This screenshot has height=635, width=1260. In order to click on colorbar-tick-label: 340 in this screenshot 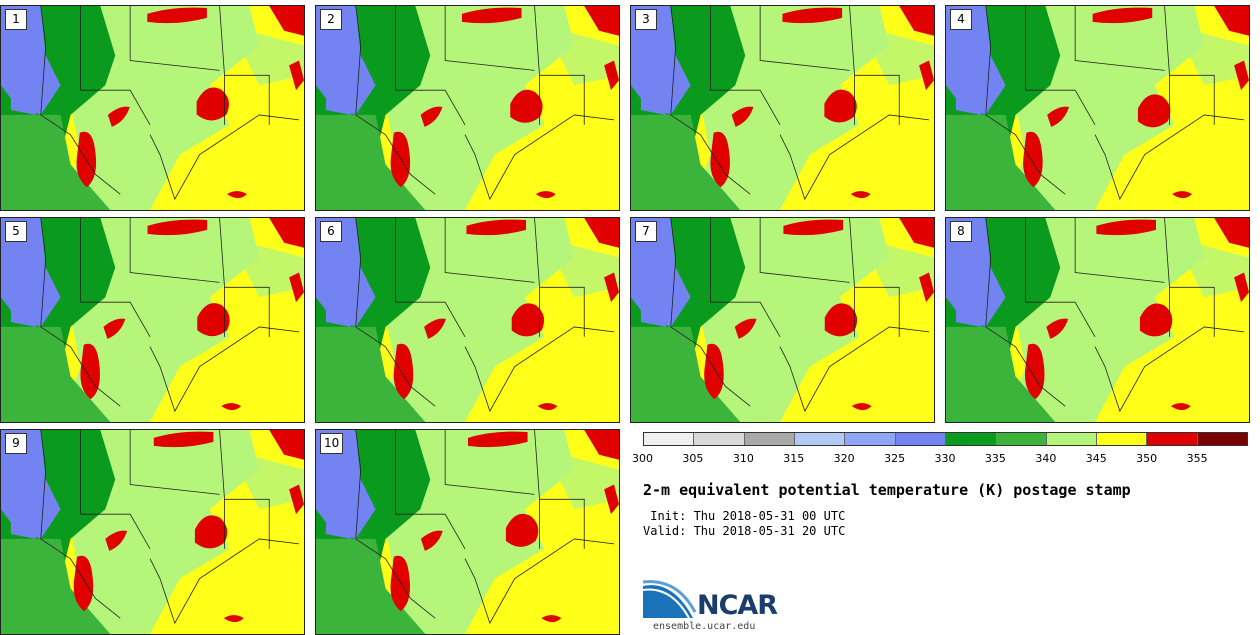, I will do `click(1046, 458)`.